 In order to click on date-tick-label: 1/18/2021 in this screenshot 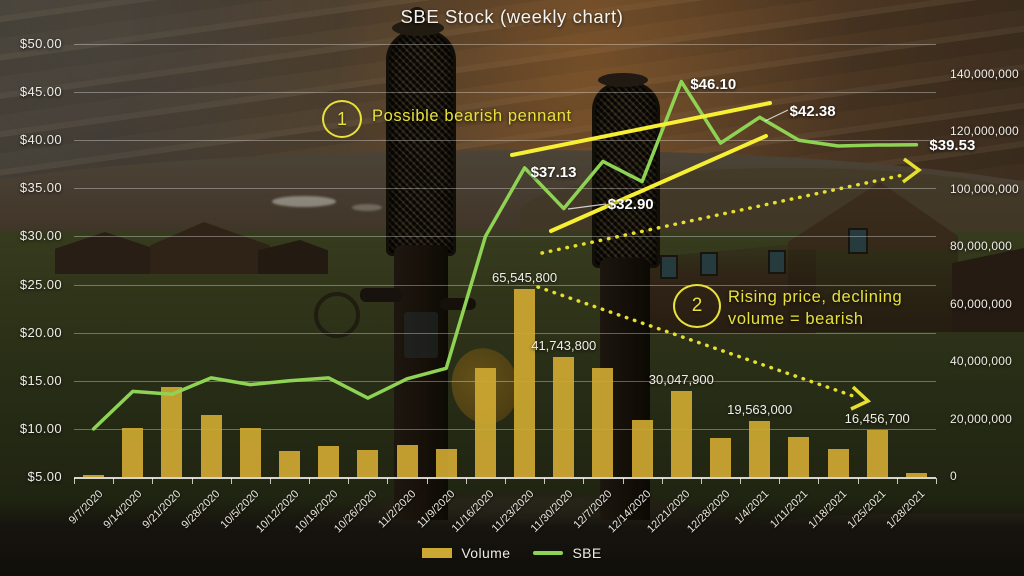, I will do `click(828, 510)`.